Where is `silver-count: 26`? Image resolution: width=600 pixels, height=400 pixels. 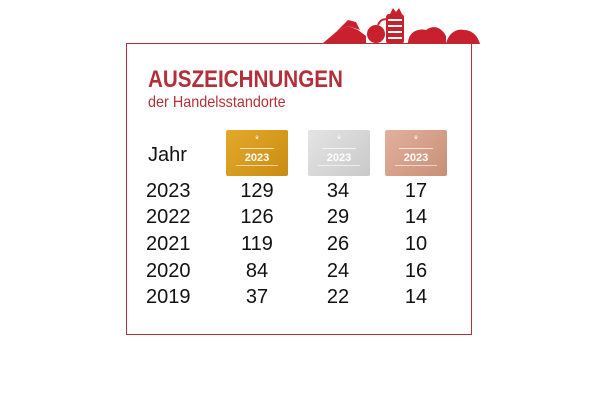 silver-count: 26 is located at coordinates (338, 244).